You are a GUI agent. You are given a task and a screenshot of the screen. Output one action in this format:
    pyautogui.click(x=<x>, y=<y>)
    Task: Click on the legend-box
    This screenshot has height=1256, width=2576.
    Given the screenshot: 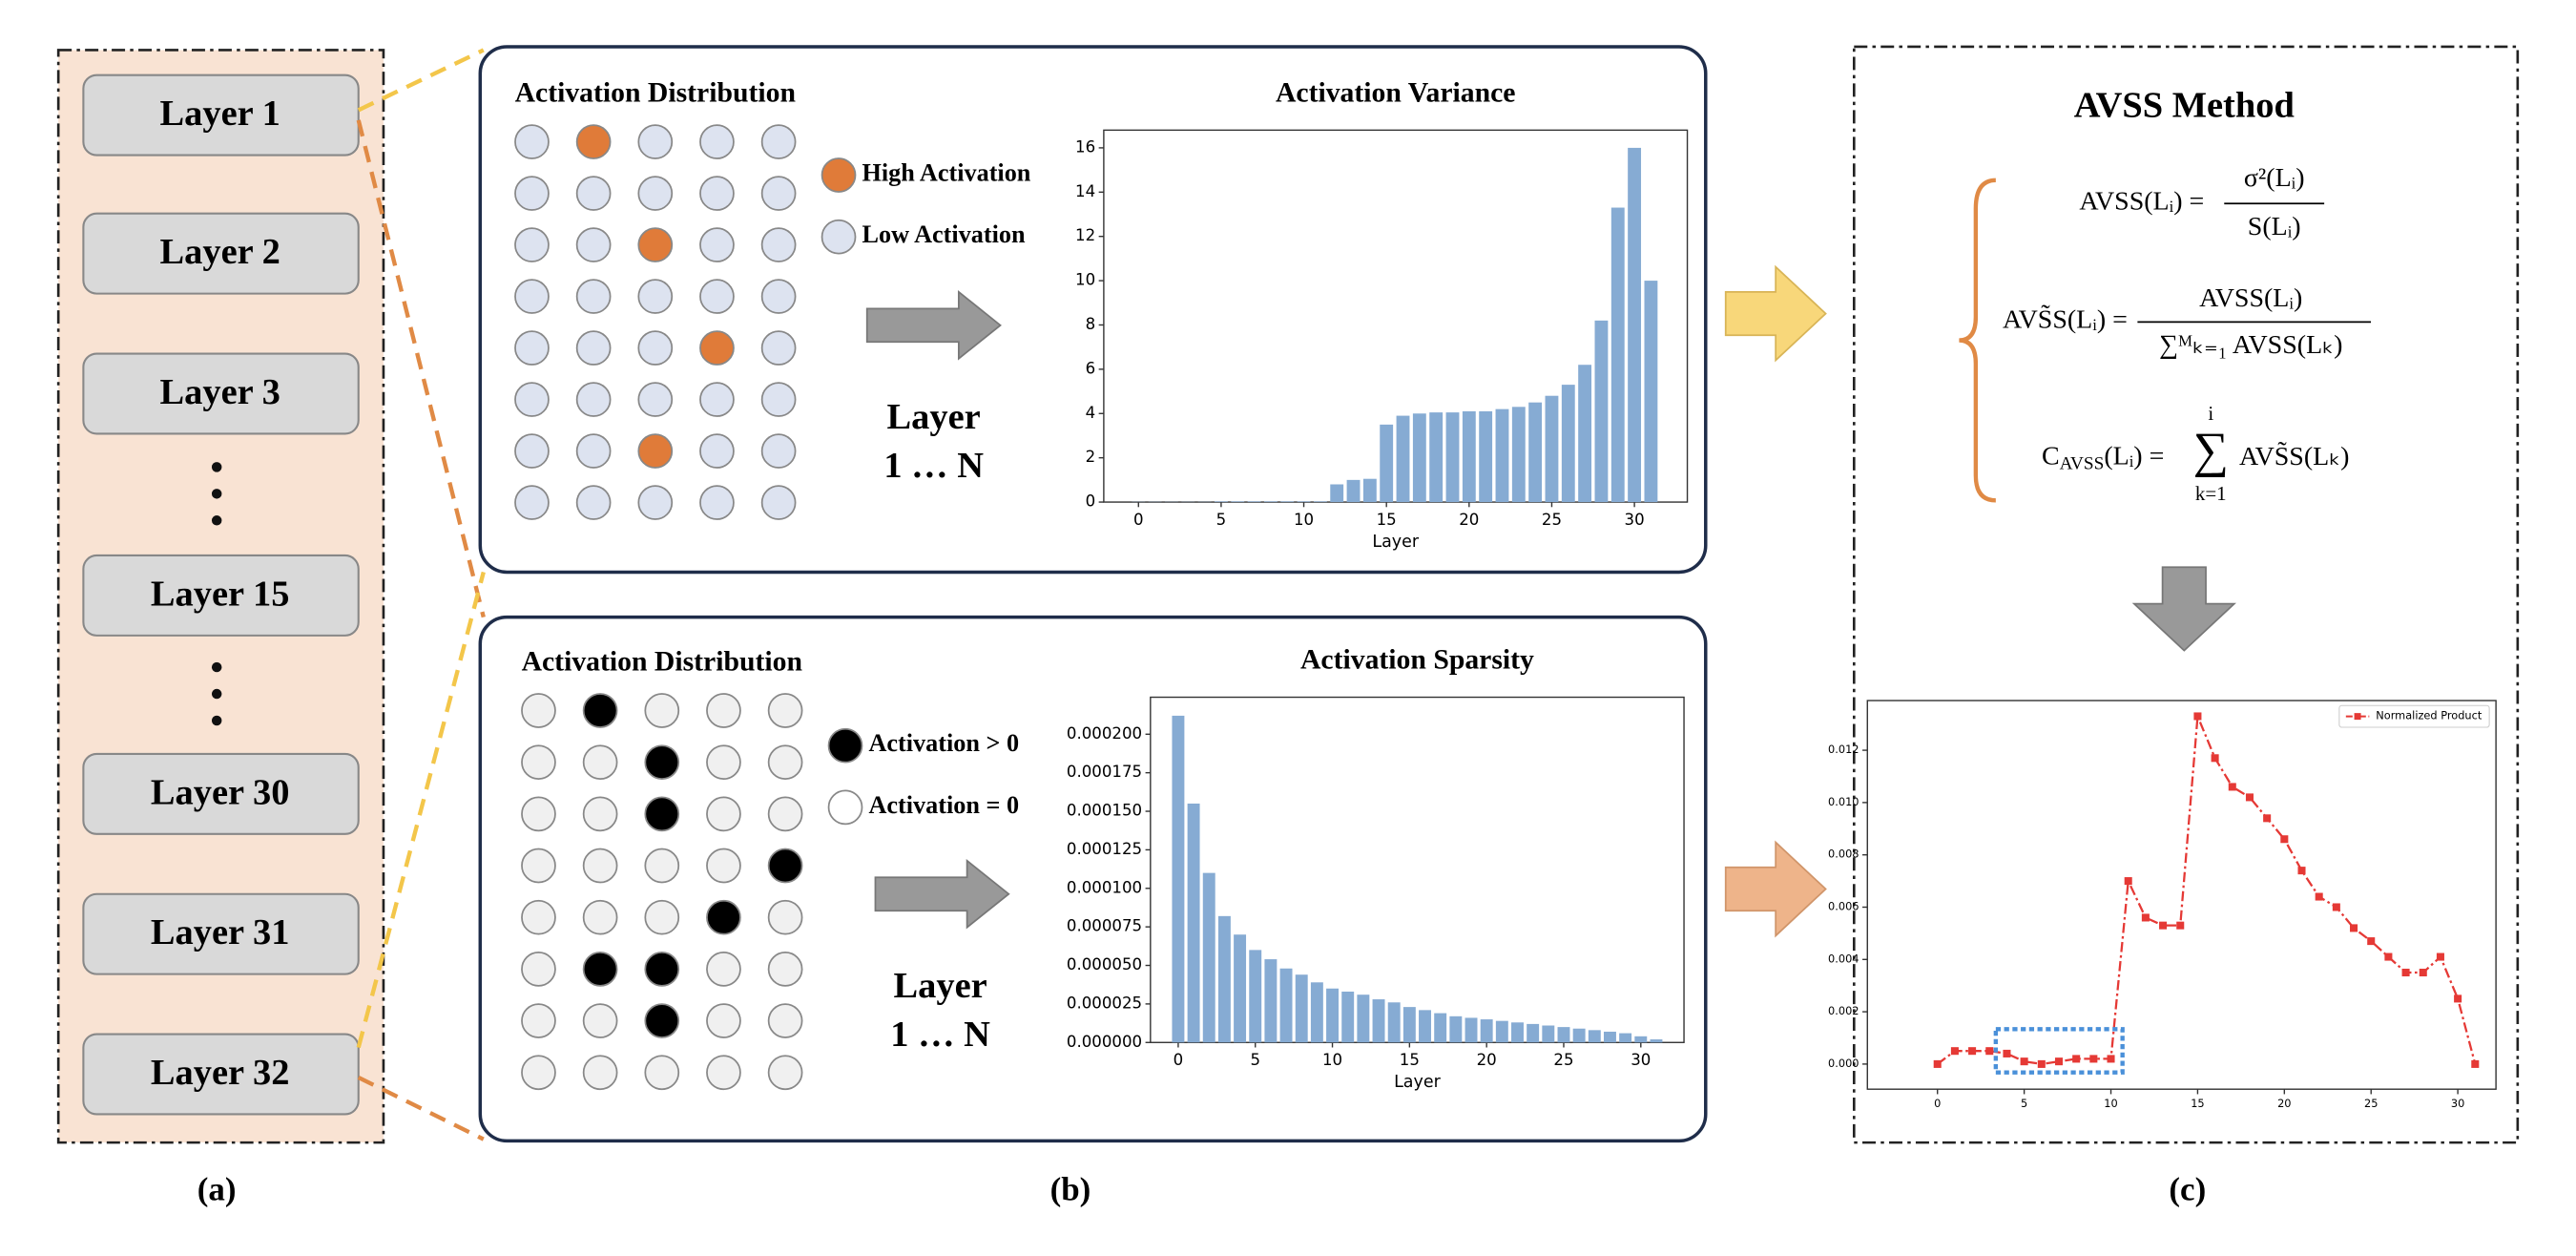 What is the action you would take?
    pyautogui.click(x=2414, y=716)
    